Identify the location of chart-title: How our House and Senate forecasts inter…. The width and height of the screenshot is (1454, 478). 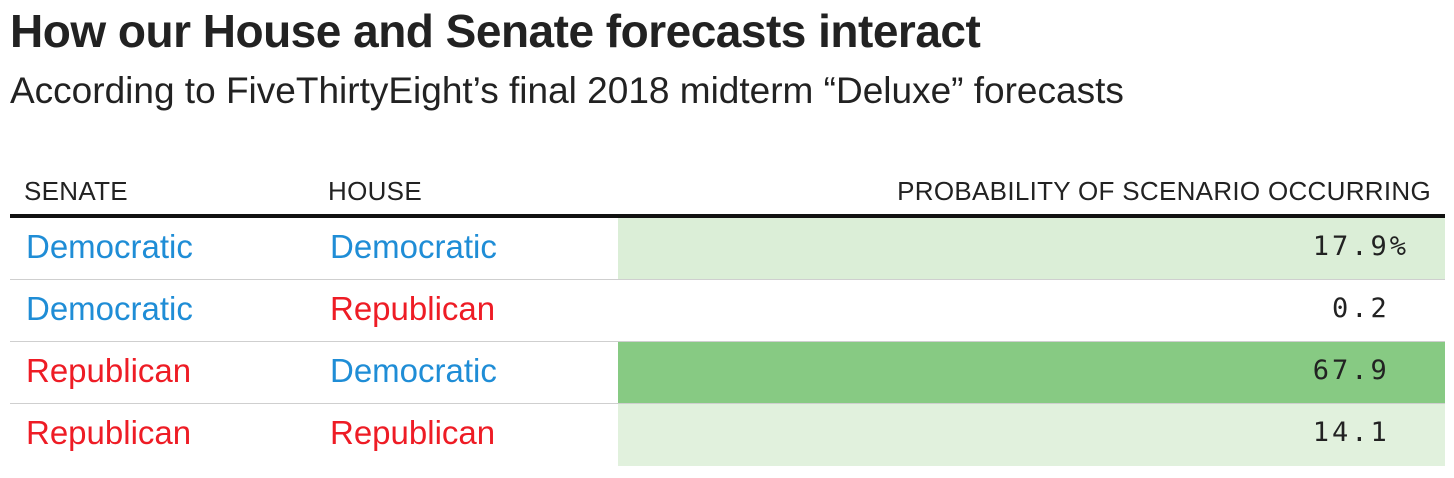
(495, 31).